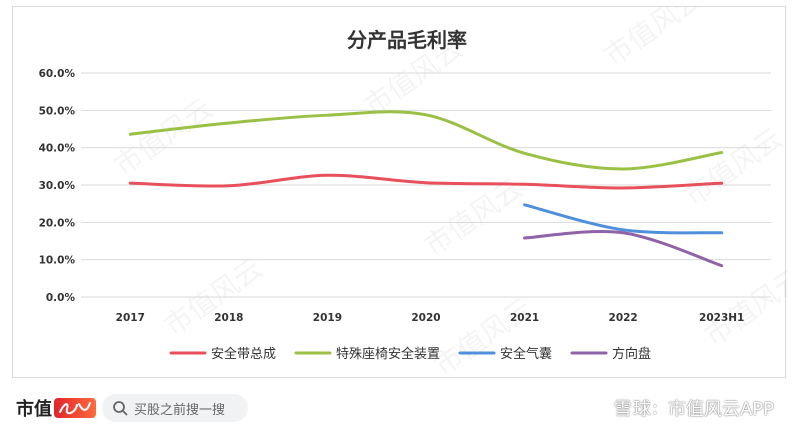  What do you see at coordinates (57, 261) in the screenshot?
I see `y-tick-label: 10.0%` at bounding box center [57, 261].